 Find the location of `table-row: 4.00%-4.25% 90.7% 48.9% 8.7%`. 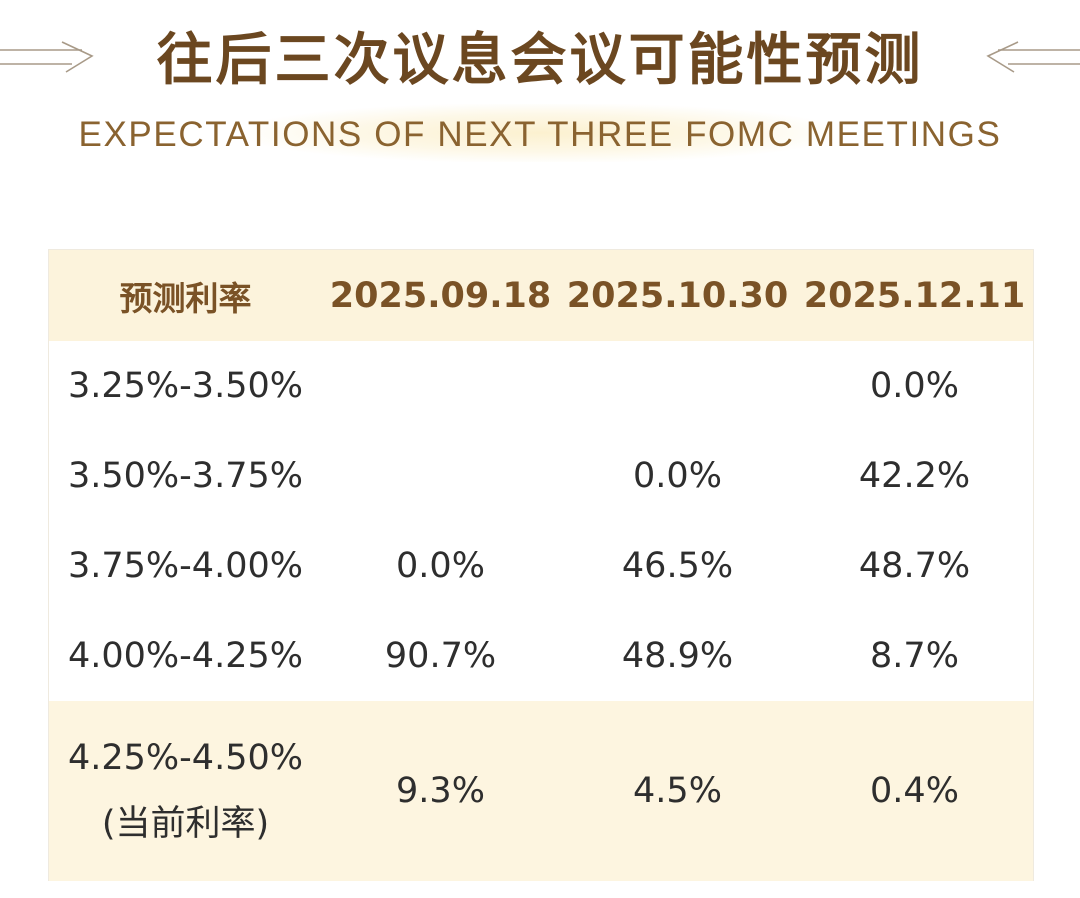

table-row: 4.00%-4.25% 90.7% 48.9% 8.7% is located at coordinates (541, 656).